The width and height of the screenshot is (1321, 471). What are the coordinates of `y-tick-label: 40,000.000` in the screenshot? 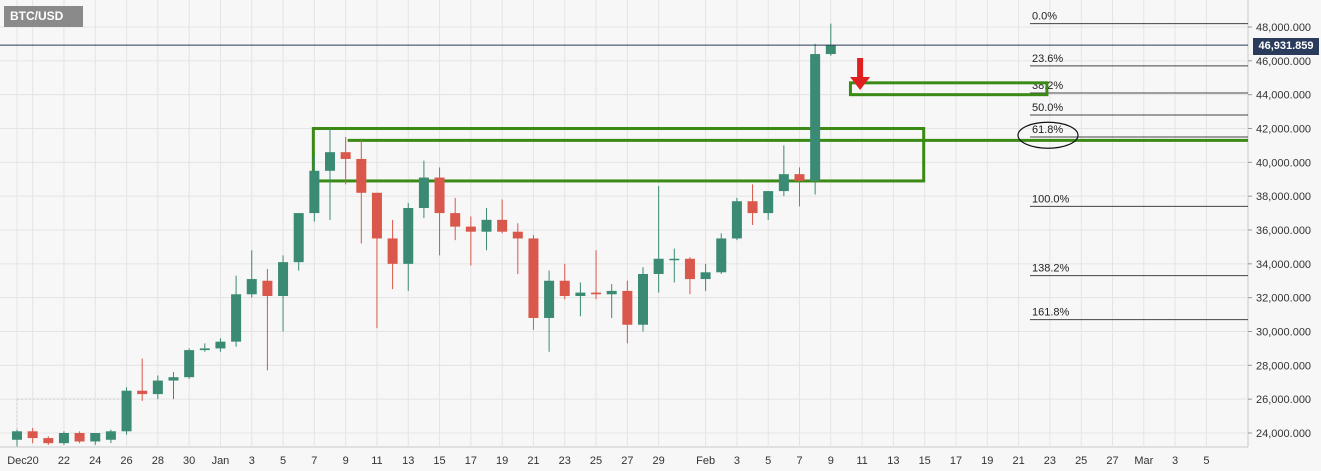 It's located at (1283, 163).